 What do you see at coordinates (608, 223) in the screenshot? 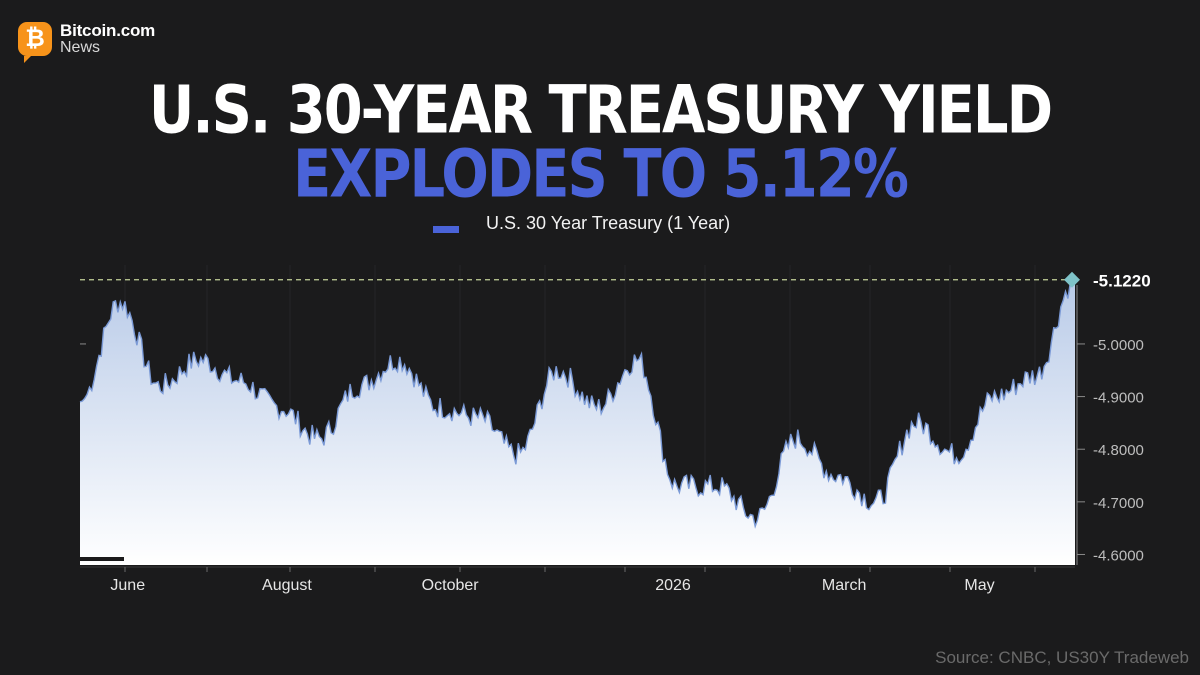
I see `legend-label: U.S. 30 Year Treasury (1 Year)` at bounding box center [608, 223].